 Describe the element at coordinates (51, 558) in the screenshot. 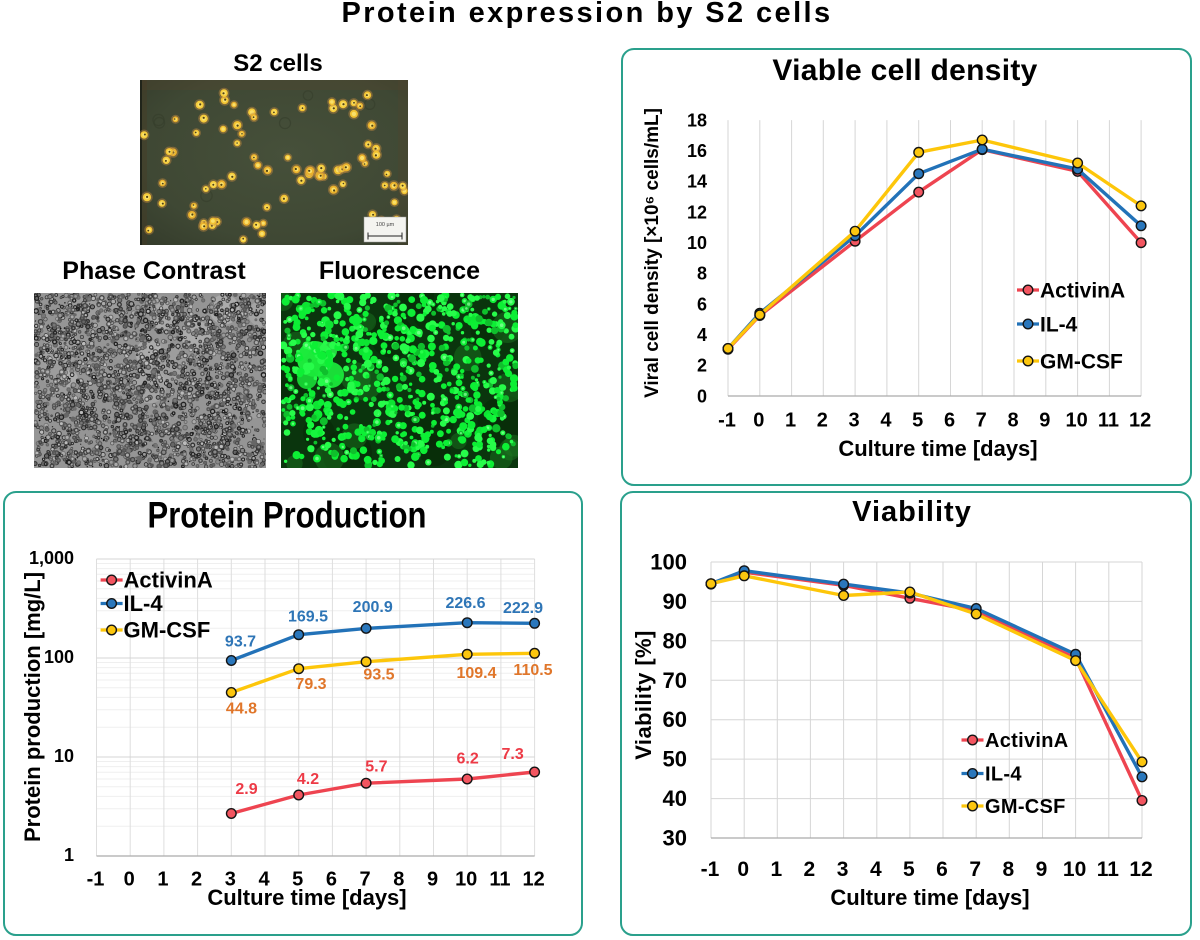

I see `svg-text: 1,000` at that location.